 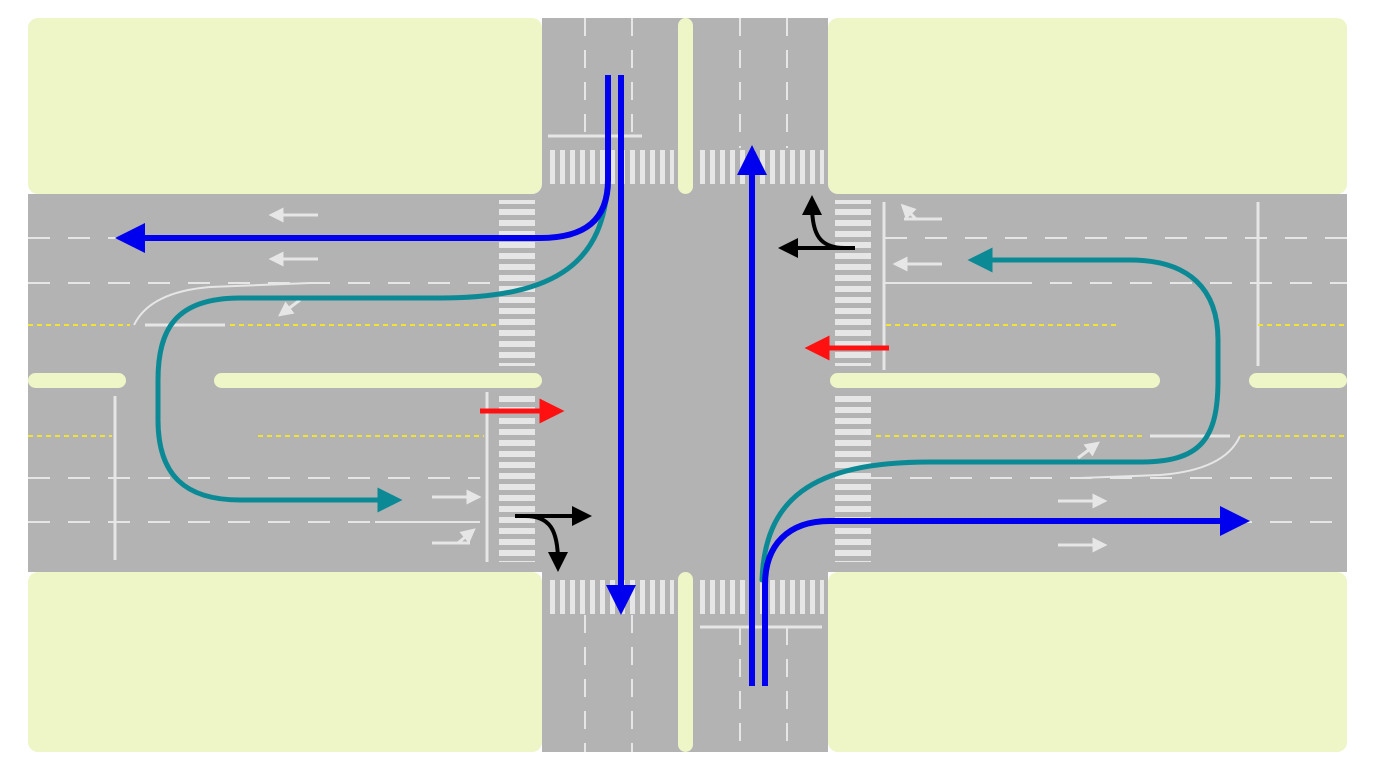 I want to click on local-turn-flows, so click(x=685, y=383).